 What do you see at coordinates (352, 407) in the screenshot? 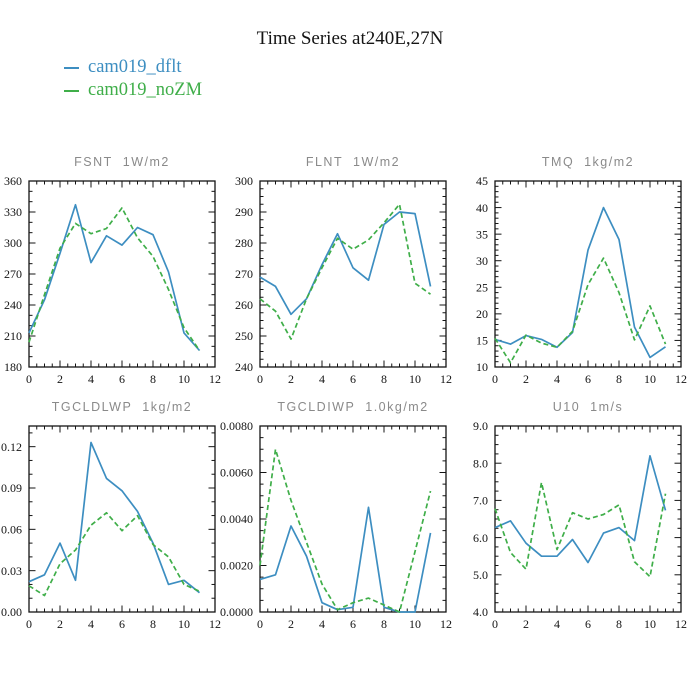
I see `subplot-title: TGCLDIWP 1.0kg/m2` at bounding box center [352, 407].